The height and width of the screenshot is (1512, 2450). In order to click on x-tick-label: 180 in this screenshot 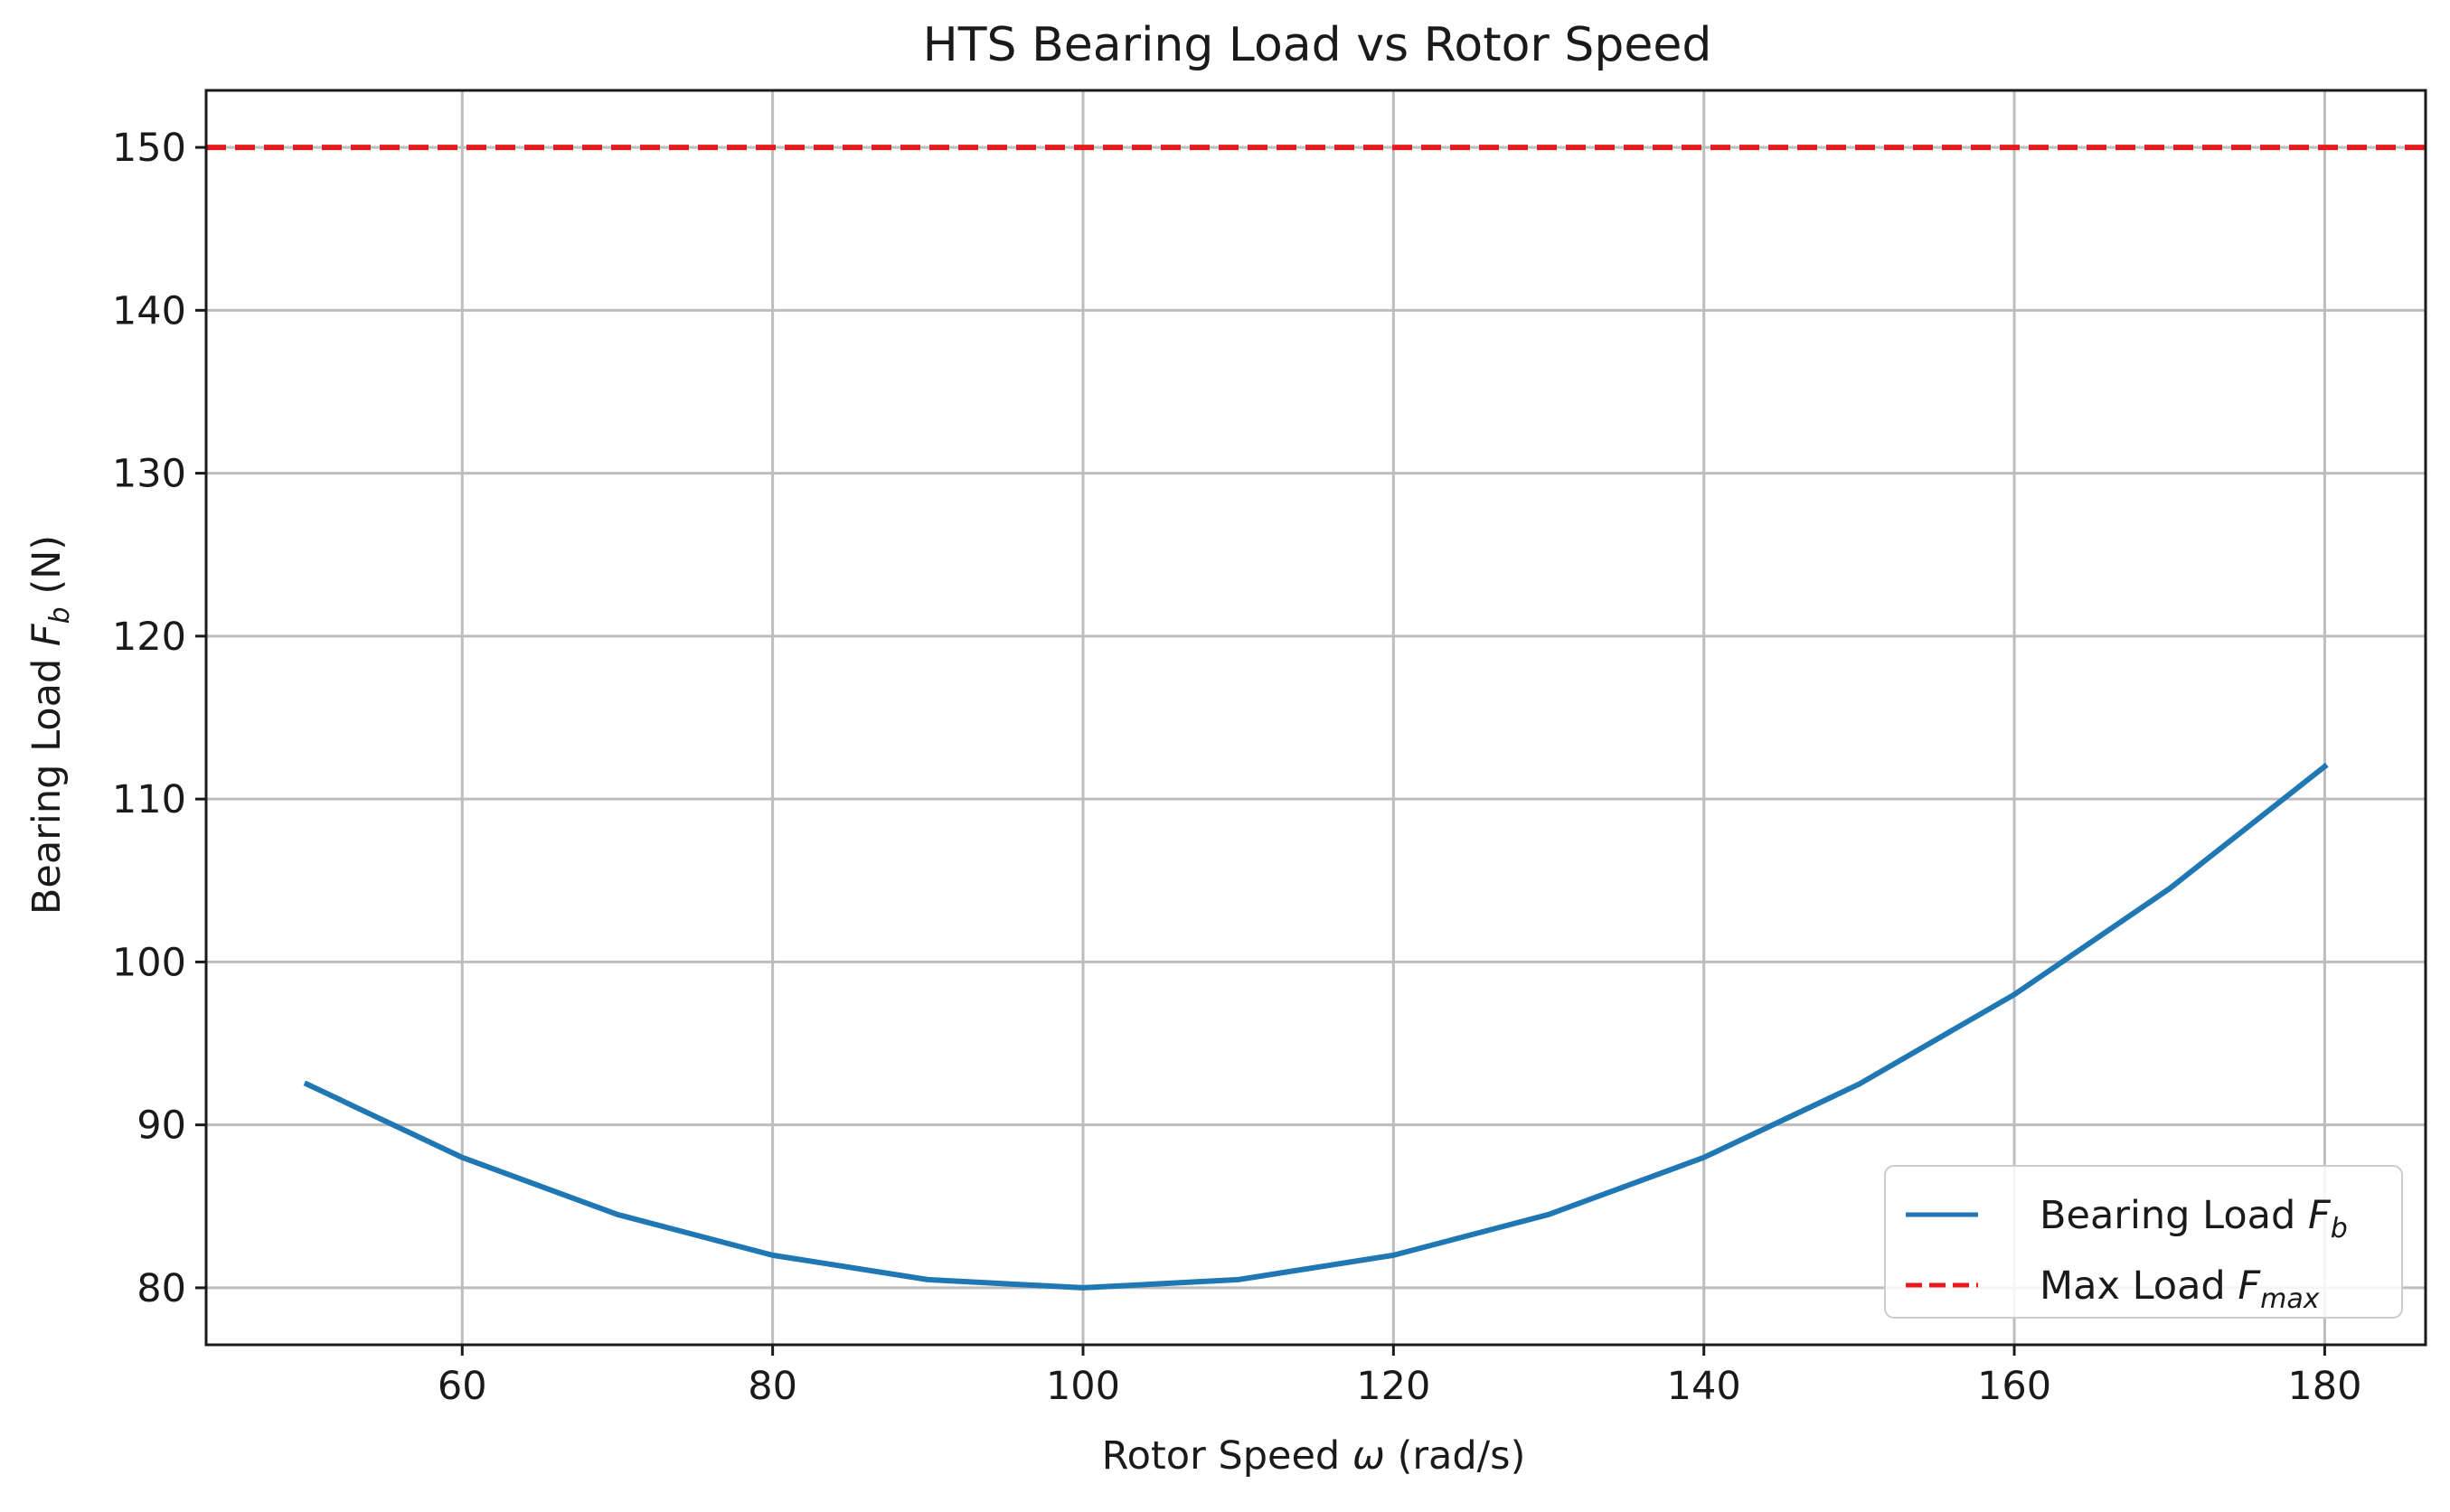, I will do `click(2324, 1386)`.